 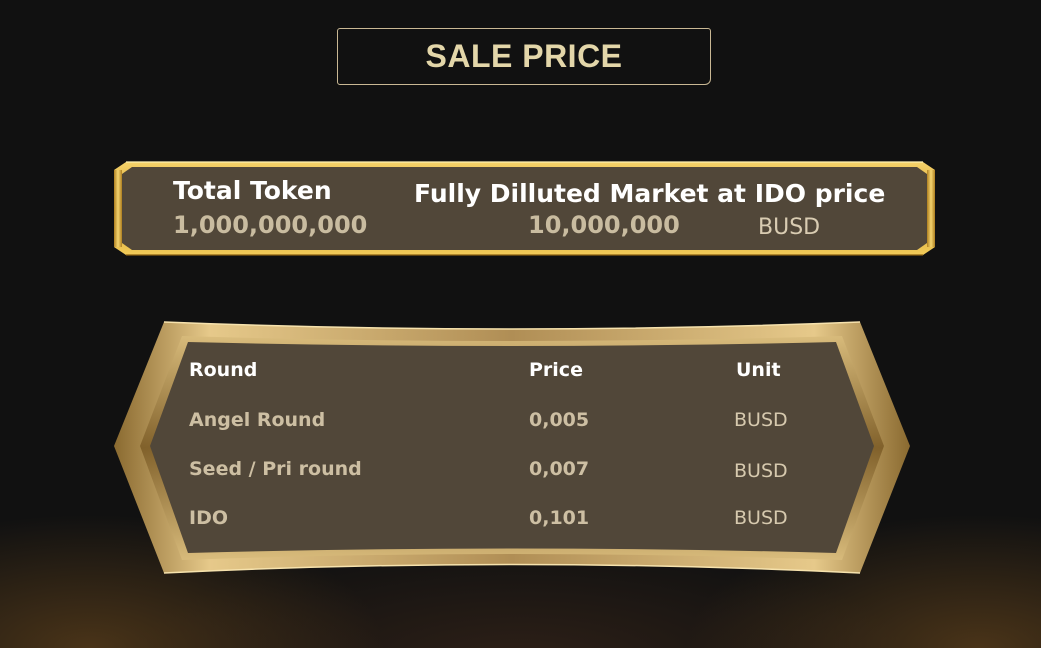 I want to click on row-round: Angel Round, so click(x=257, y=420).